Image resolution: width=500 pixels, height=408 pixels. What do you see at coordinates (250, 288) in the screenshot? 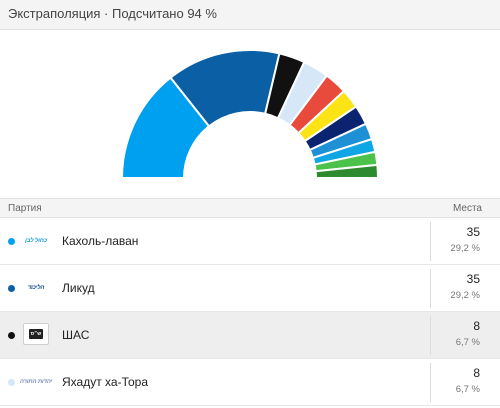
I see `party-row-likud: הליכוד Ликуд 35 29,2 %` at bounding box center [250, 288].